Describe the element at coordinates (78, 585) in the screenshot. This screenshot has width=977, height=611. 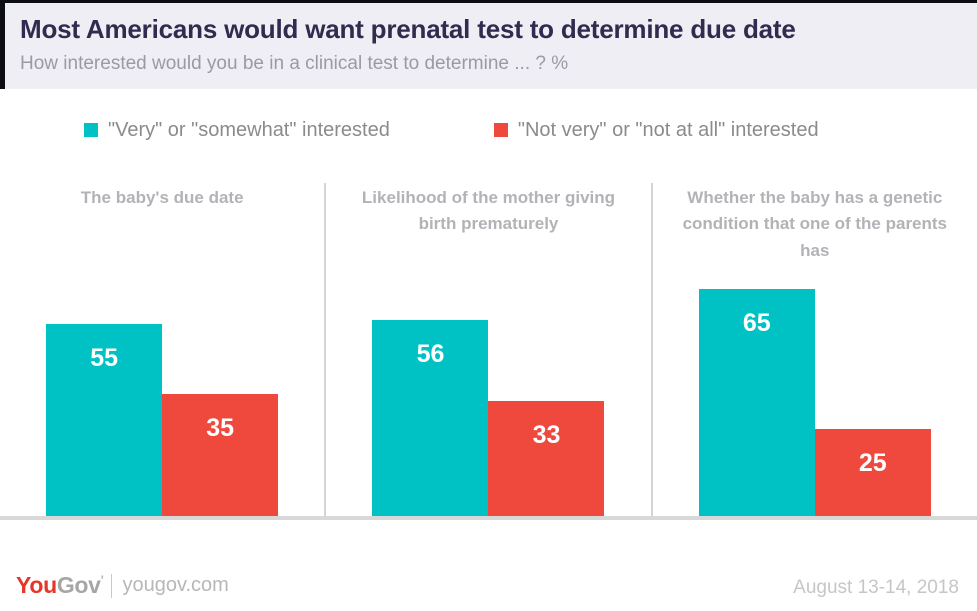
I see `logo-gov: Gov` at that location.